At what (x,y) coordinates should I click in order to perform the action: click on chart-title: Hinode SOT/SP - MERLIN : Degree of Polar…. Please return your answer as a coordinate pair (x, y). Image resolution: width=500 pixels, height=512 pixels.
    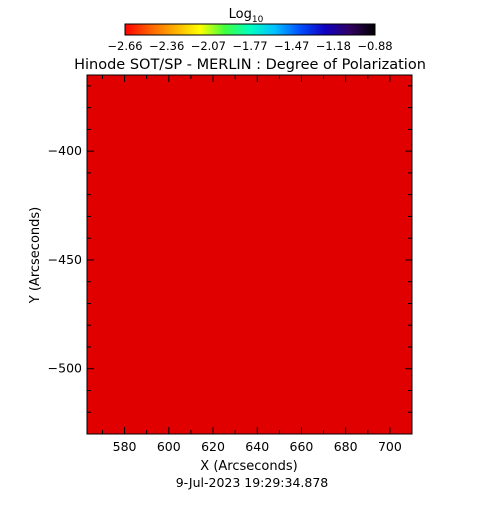
    Looking at the image, I should click on (250, 65).